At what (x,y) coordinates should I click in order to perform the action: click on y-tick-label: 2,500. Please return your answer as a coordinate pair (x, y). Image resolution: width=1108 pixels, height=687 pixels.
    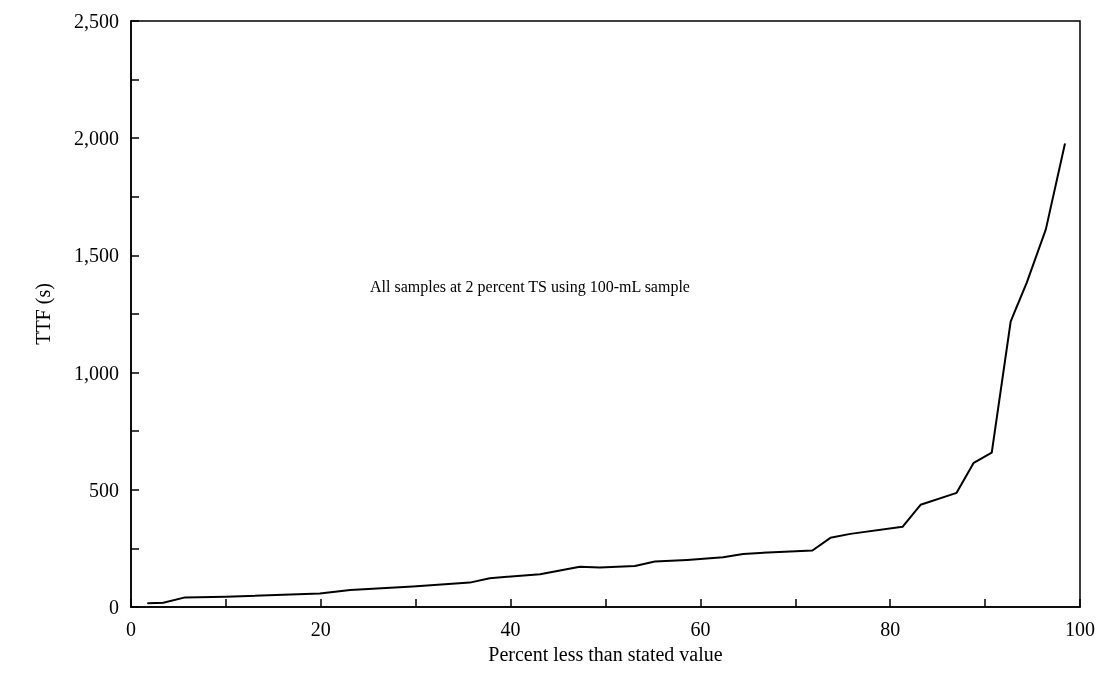
    Looking at the image, I should click on (96, 21).